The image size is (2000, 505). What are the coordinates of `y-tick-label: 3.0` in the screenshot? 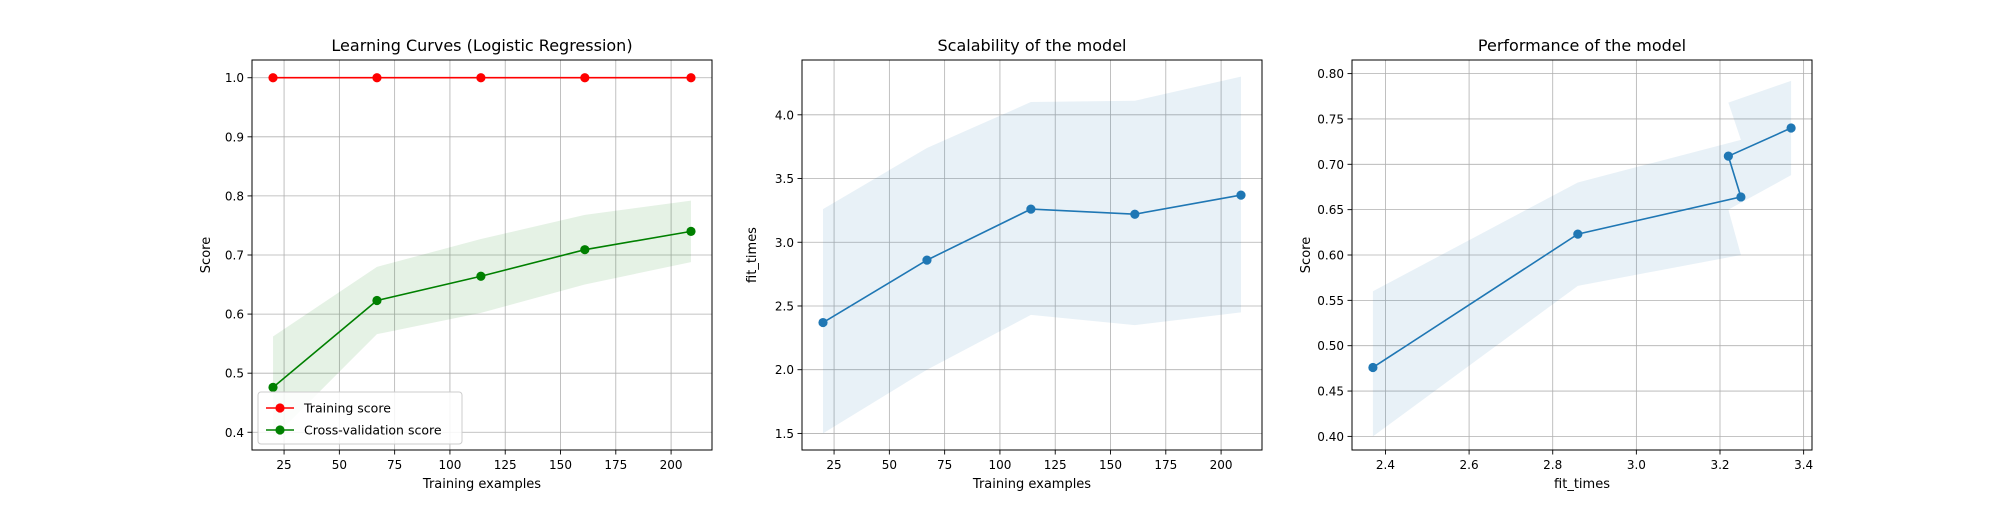 It's located at (784, 243).